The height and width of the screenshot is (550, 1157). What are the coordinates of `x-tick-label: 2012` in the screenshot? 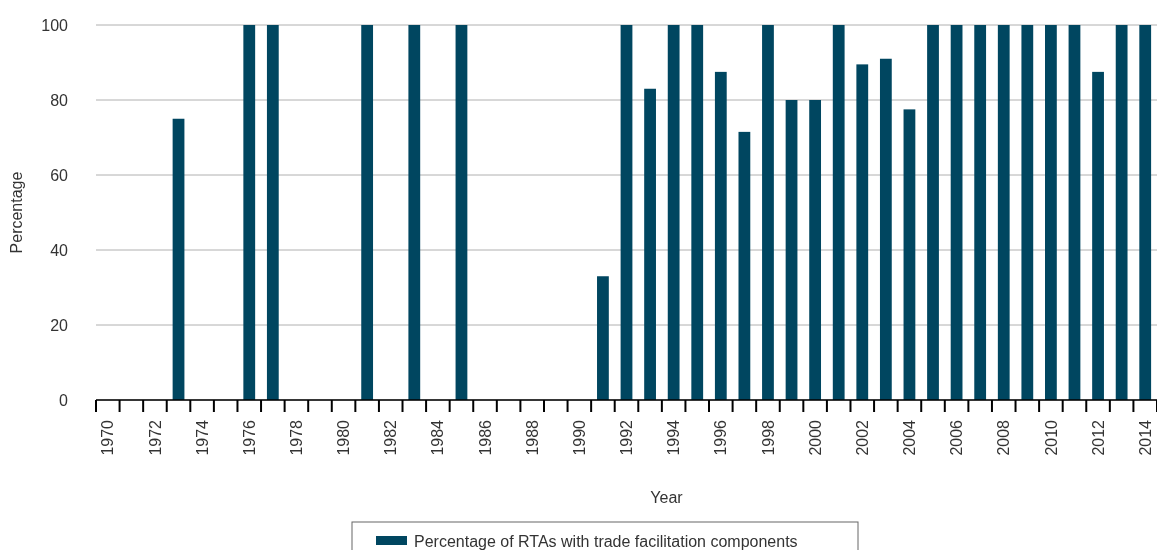 It's located at (1098, 437).